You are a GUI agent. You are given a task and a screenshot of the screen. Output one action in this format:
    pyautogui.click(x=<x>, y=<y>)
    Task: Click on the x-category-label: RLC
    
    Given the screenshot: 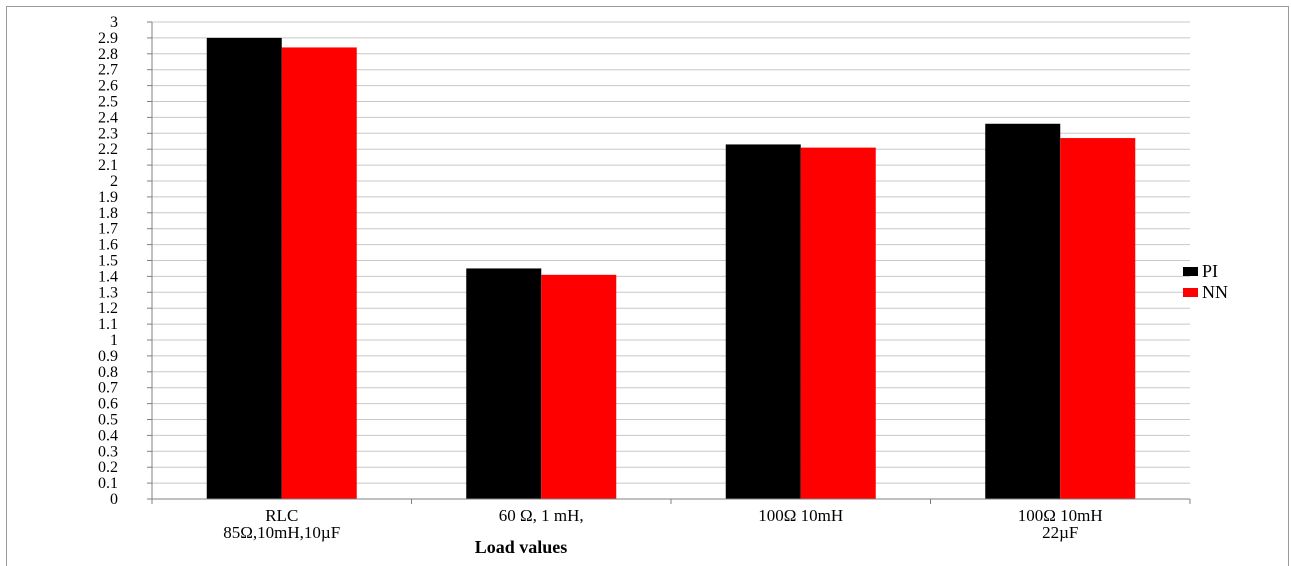 What is the action you would take?
    pyautogui.click(x=281, y=515)
    